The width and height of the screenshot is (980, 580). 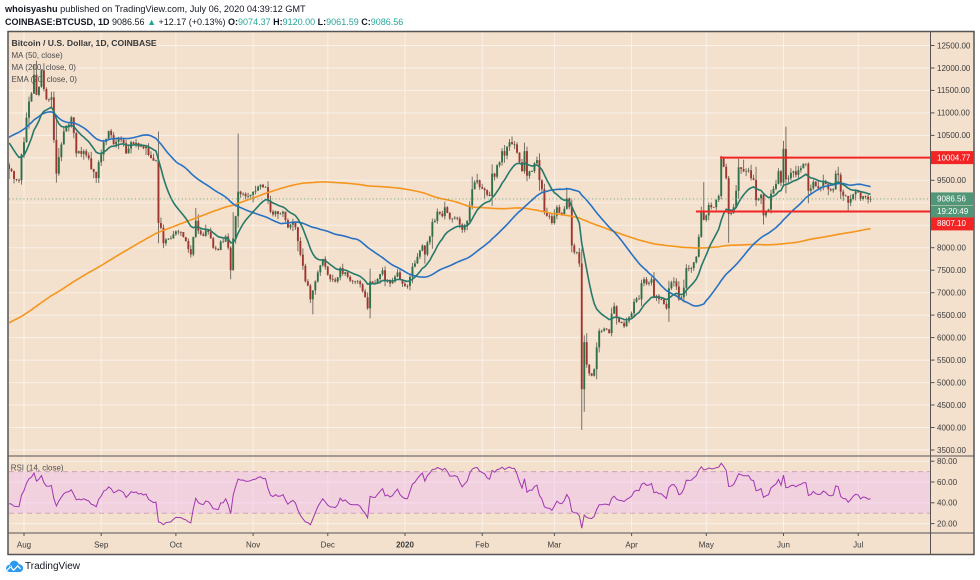 I want to click on svg-text: 3500.00, so click(x=951, y=450).